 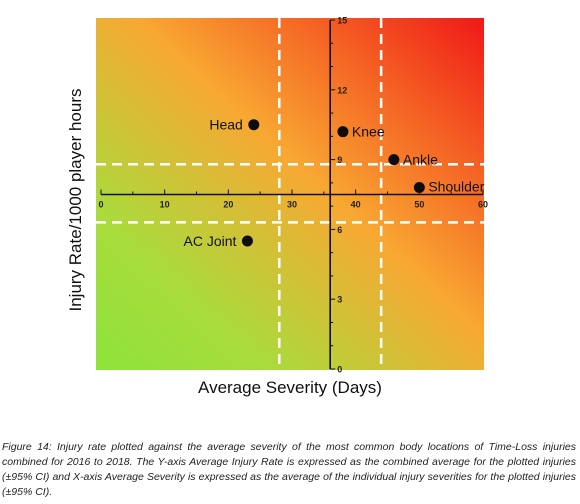 I want to click on x-tick-label: 10, so click(x=165, y=205).